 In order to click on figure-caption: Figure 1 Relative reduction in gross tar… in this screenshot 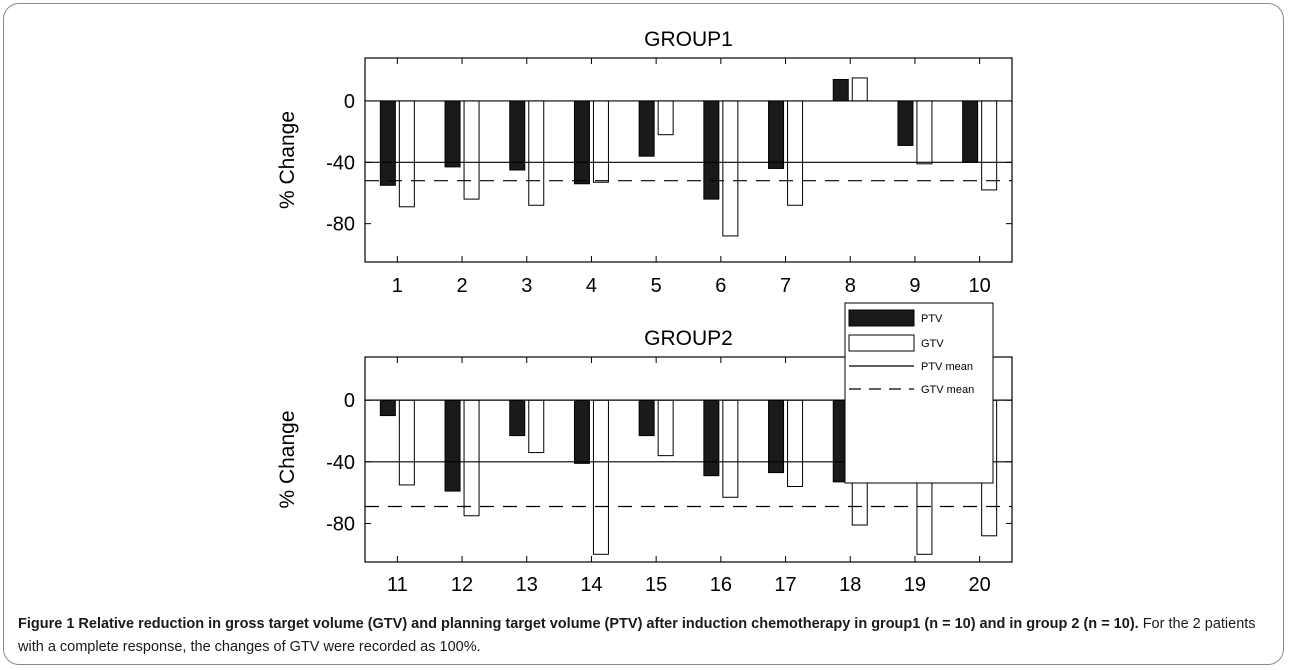, I will do `click(643, 636)`.